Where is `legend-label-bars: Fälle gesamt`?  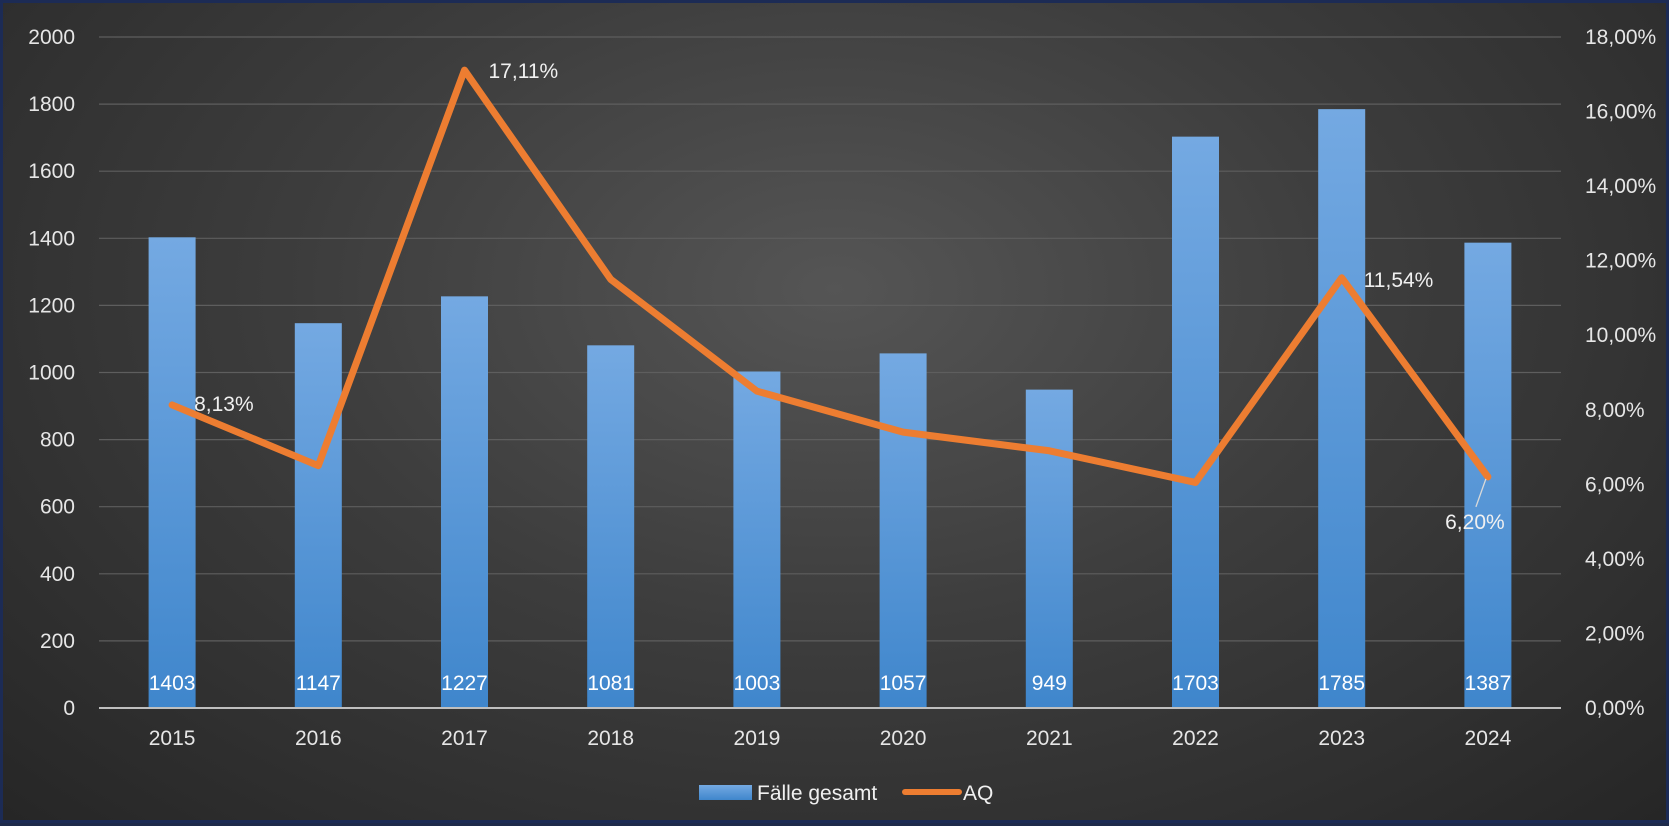 legend-label-bars: Fälle gesamt is located at coordinates (817, 793).